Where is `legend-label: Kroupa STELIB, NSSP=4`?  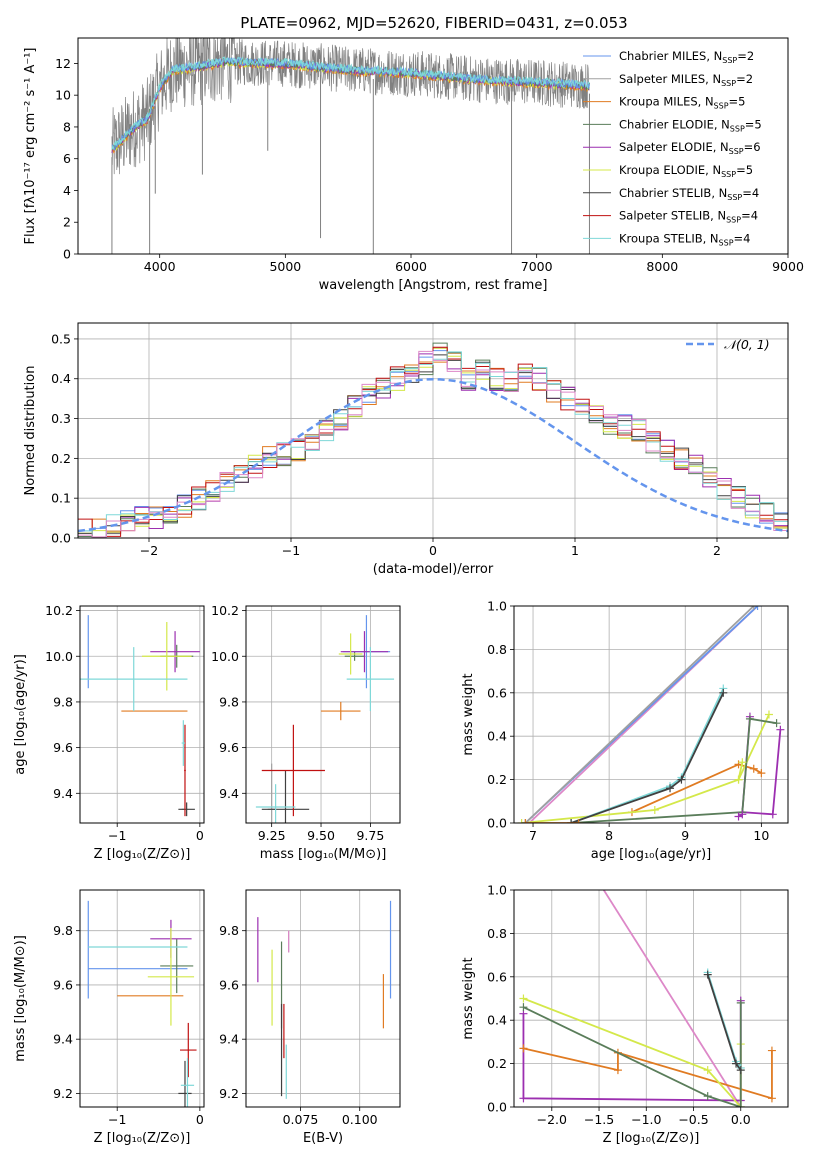
legend-label: Kroupa STELIB, NSSP=4 is located at coordinates (684, 239).